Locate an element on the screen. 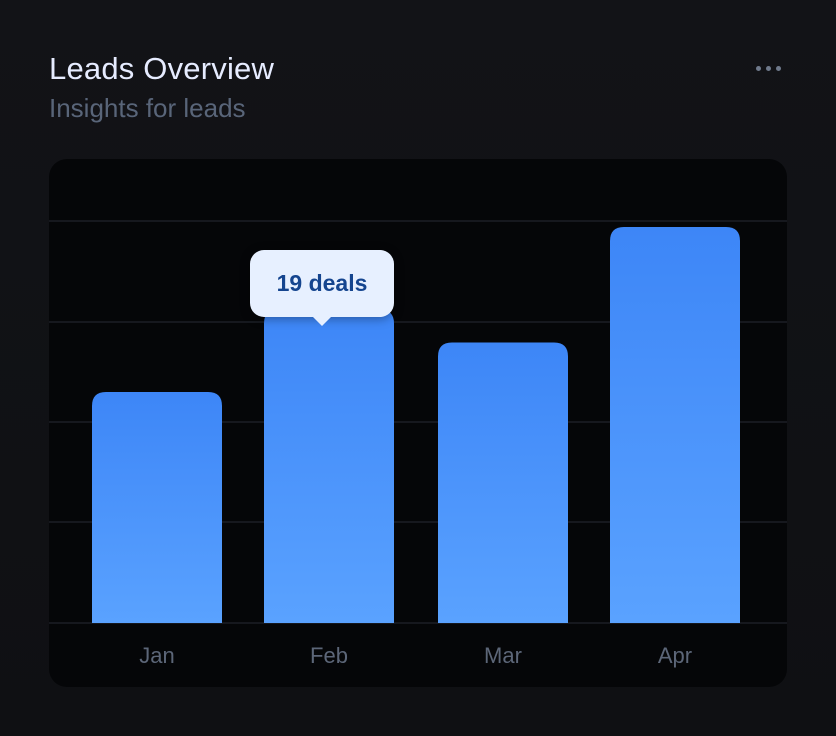  card-subtitle: Insights for leads is located at coordinates (147, 108).